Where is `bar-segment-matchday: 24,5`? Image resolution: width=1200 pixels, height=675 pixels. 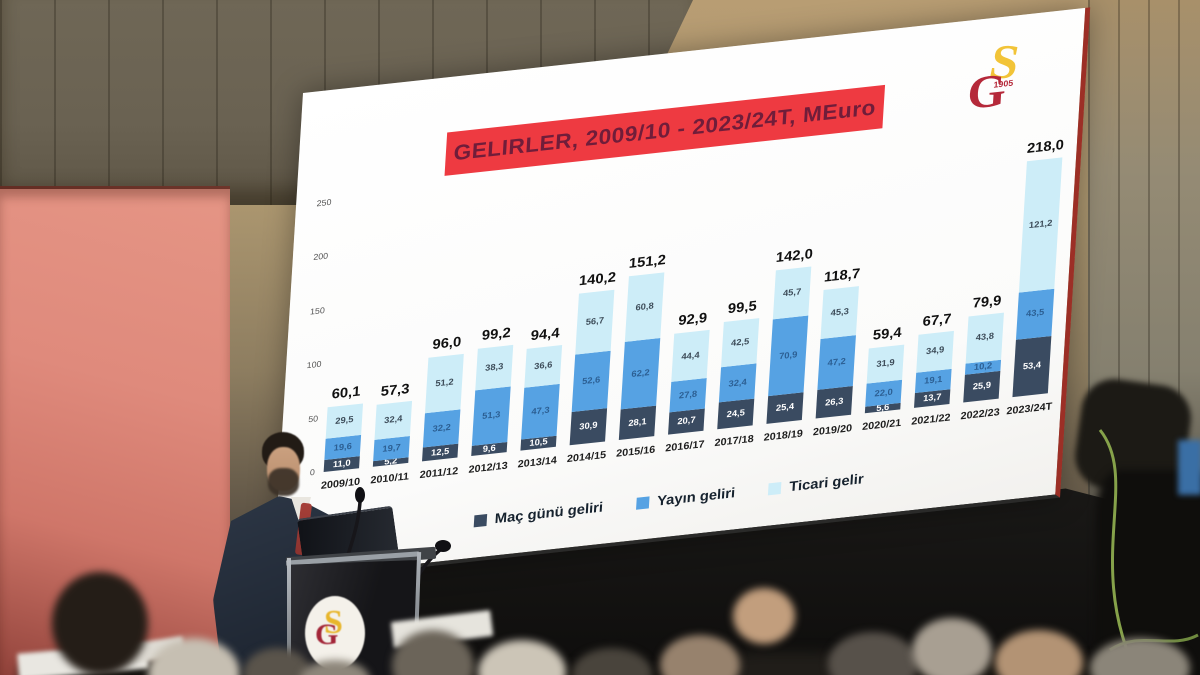 bar-segment-matchday: 24,5 is located at coordinates (736, 414).